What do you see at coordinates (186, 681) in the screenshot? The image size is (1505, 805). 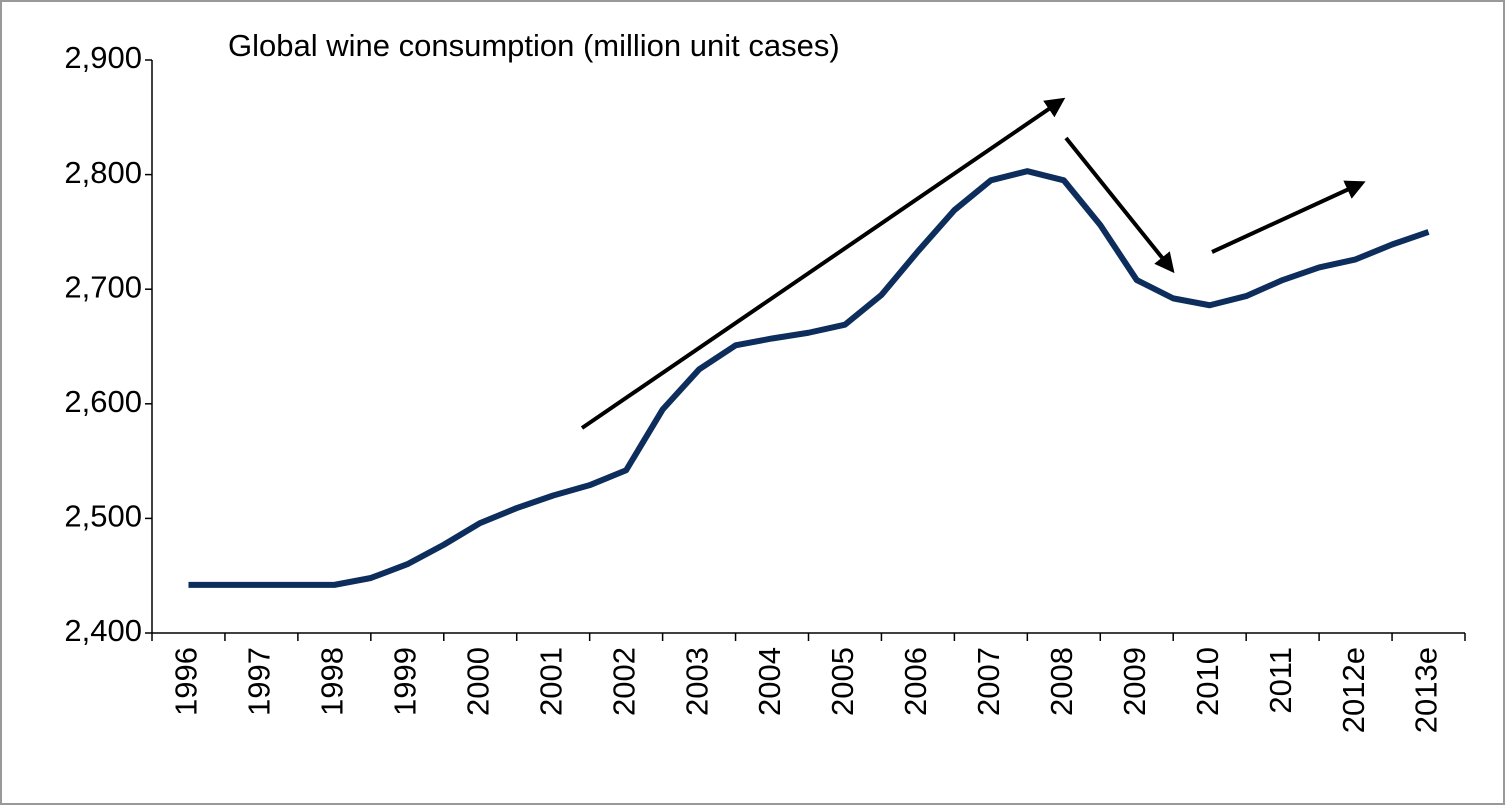 I see `x-tick-label: 1996` at bounding box center [186, 681].